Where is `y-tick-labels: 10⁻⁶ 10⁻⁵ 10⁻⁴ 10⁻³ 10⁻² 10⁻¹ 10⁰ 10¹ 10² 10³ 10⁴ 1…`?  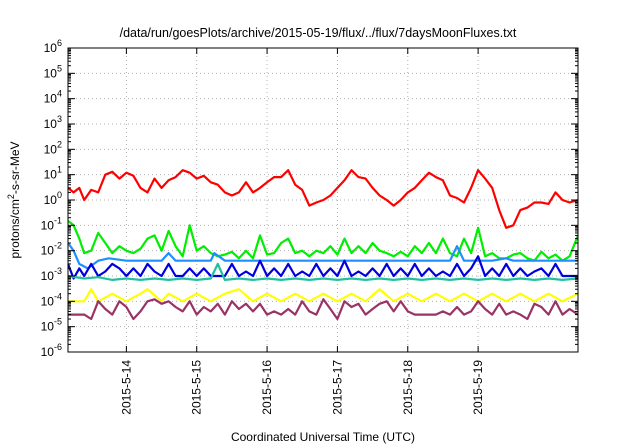
y-tick-labels: 10⁻⁶ 10⁻⁵ 10⁻⁴ 10⁻³ 10⁻² 10⁻¹ 10⁰ 10¹ 10² 10³ 10⁴ 1… is located at coordinates (51, 198).